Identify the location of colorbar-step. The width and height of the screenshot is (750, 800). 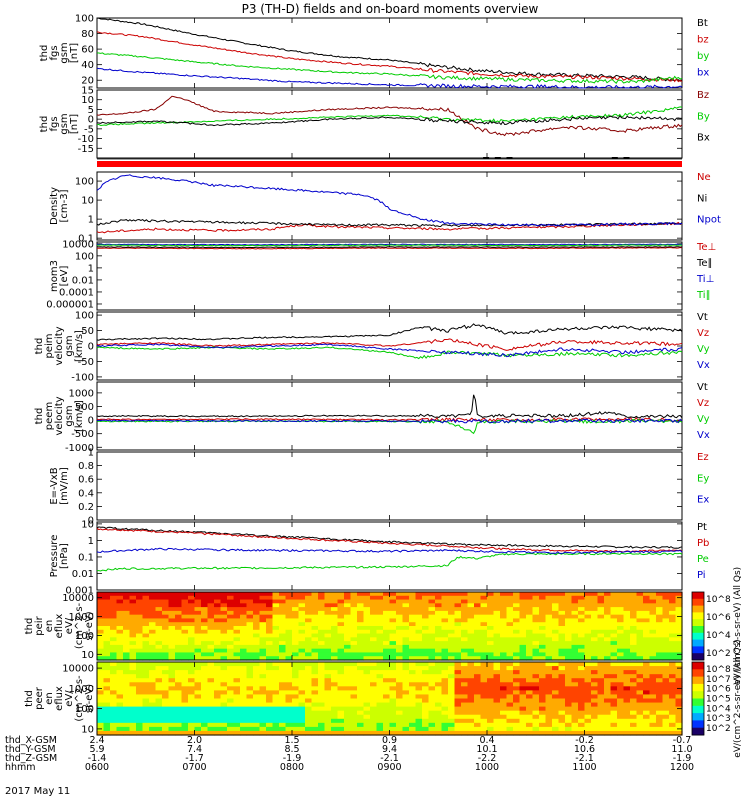
(698, 683).